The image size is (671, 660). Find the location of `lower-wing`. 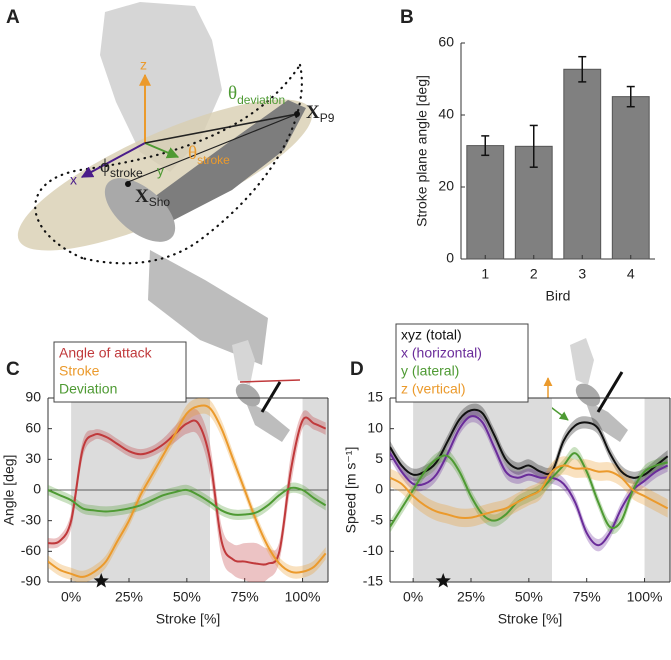

lower-wing is located at coordinates (208, 307).